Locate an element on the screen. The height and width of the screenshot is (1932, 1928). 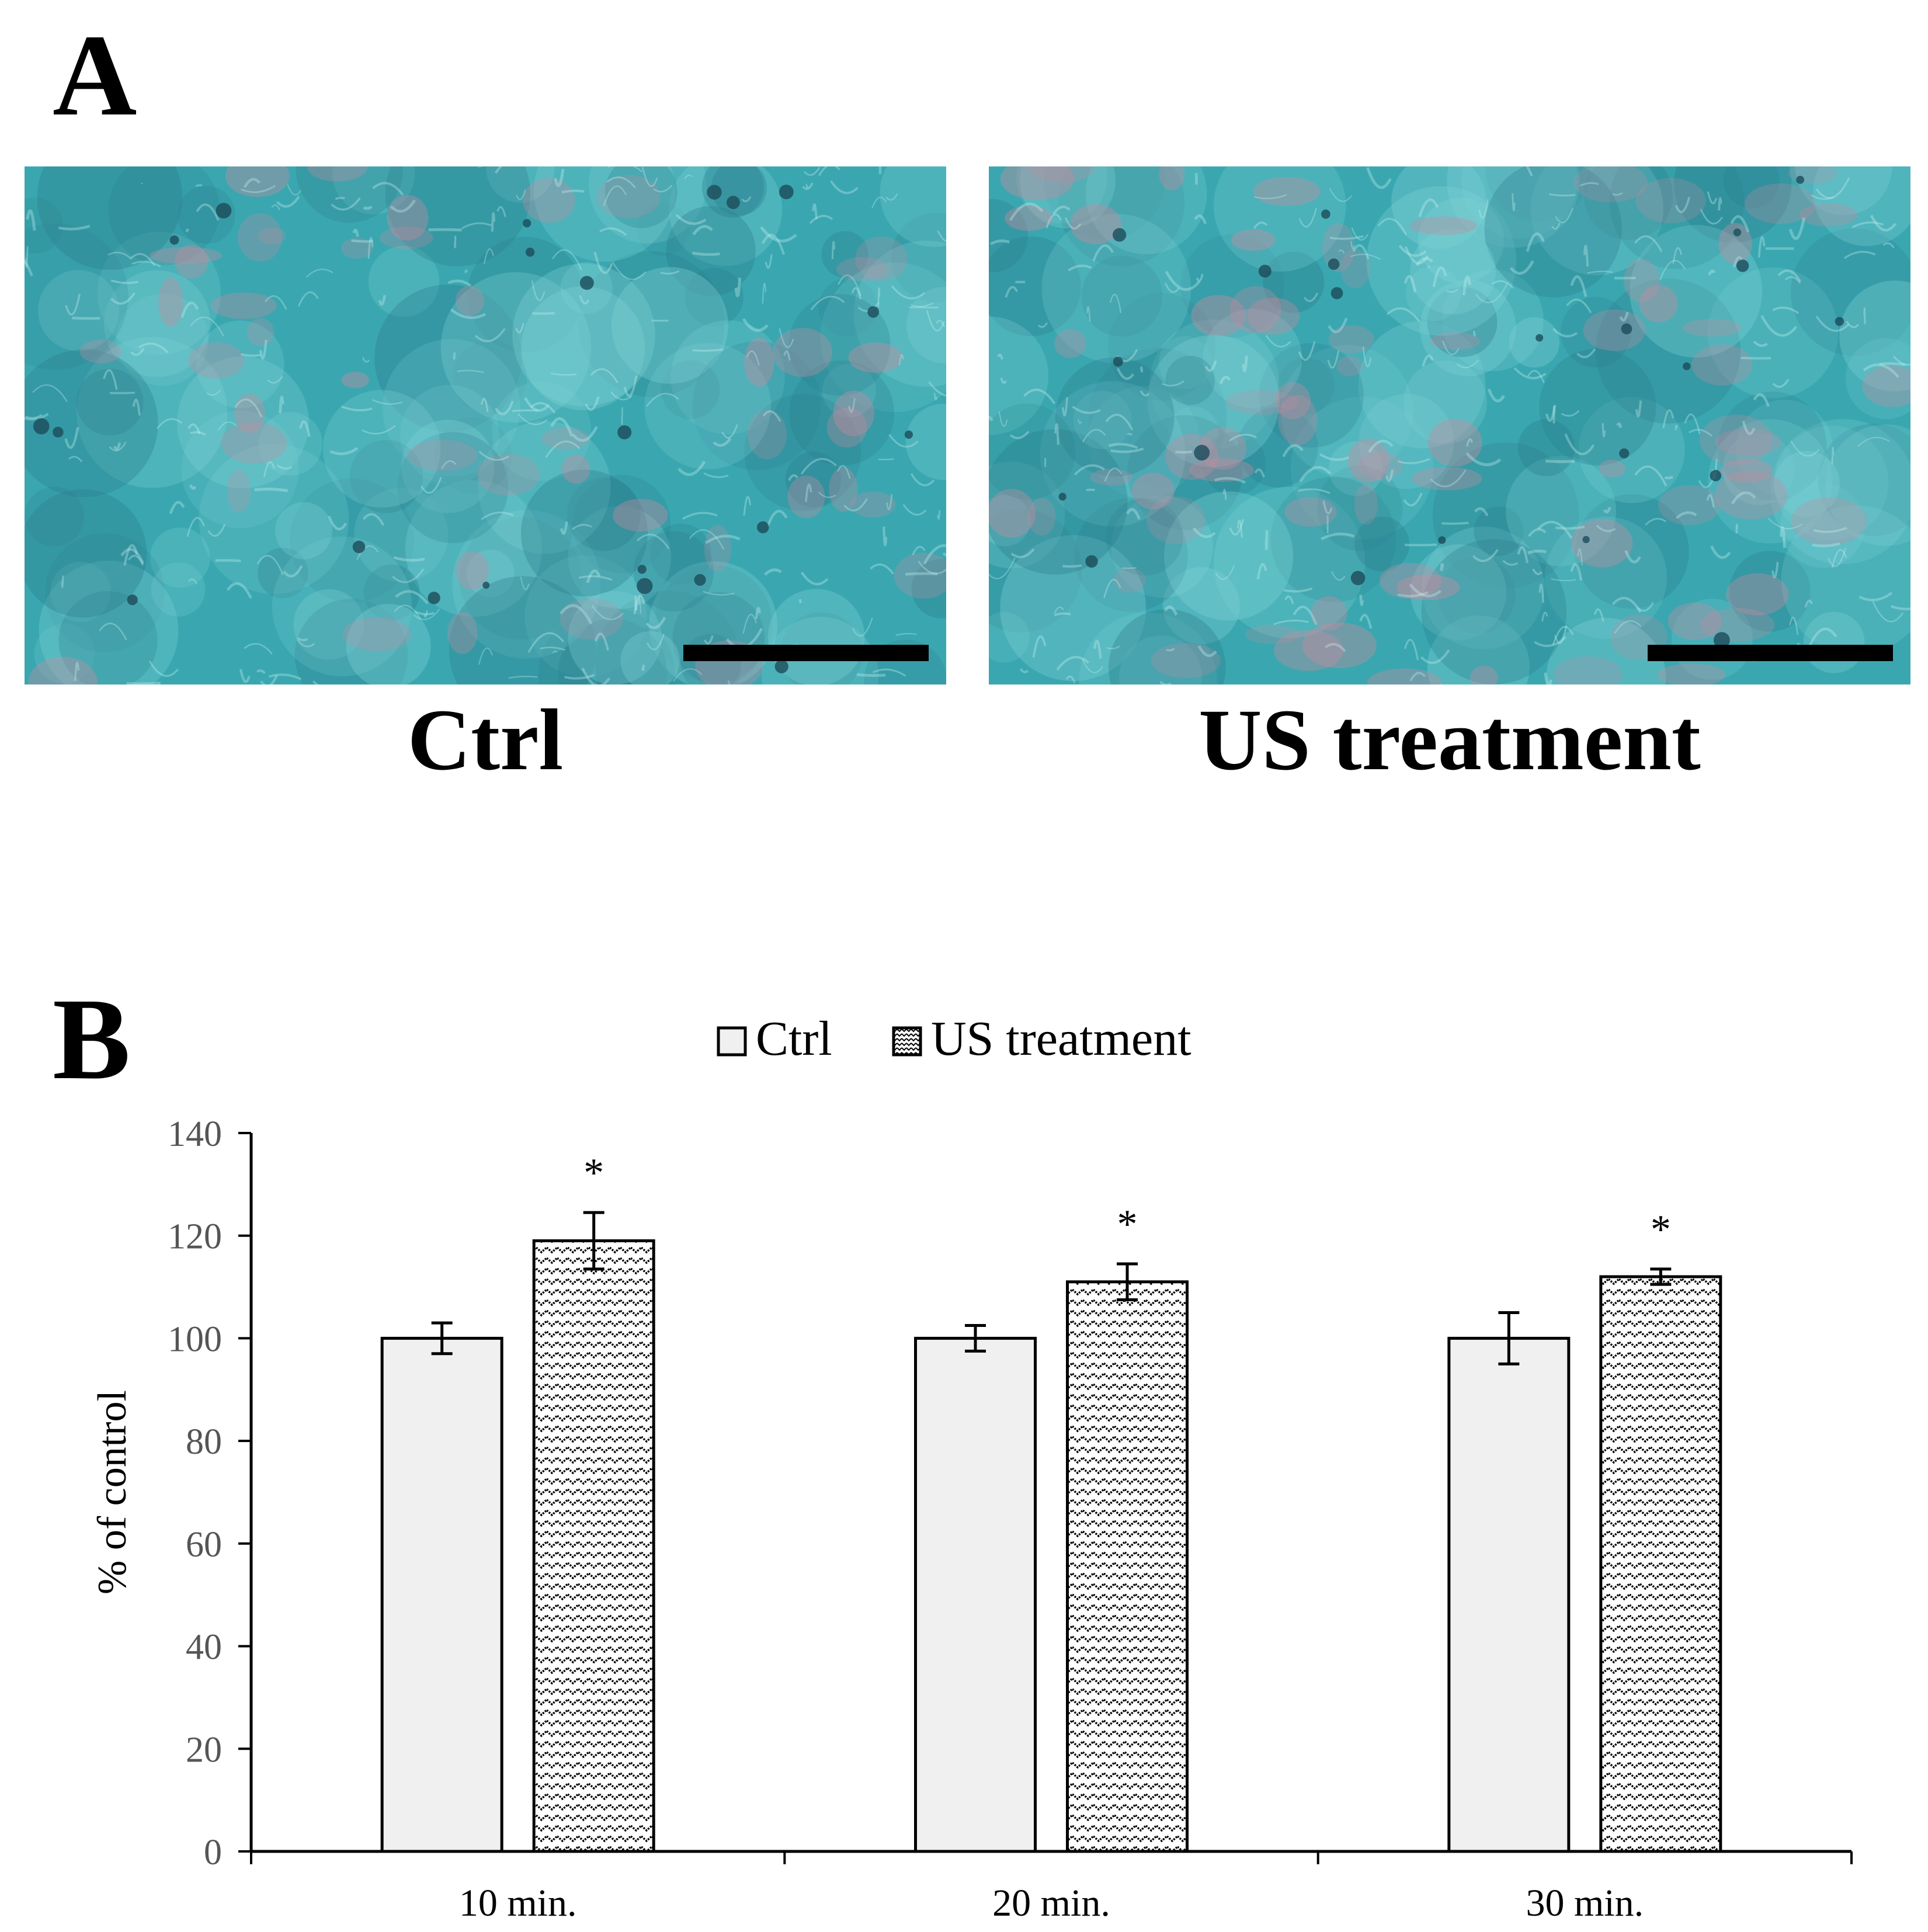
legend-item-us-treatment-swatch is located at coordinates (907, 1041).